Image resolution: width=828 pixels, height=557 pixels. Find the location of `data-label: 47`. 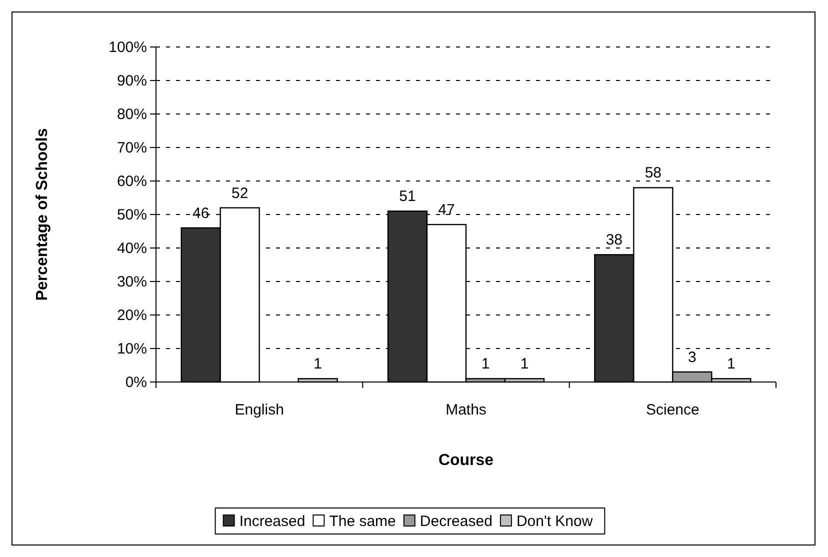

data-label: 47 is located at coordinates (446, 210).